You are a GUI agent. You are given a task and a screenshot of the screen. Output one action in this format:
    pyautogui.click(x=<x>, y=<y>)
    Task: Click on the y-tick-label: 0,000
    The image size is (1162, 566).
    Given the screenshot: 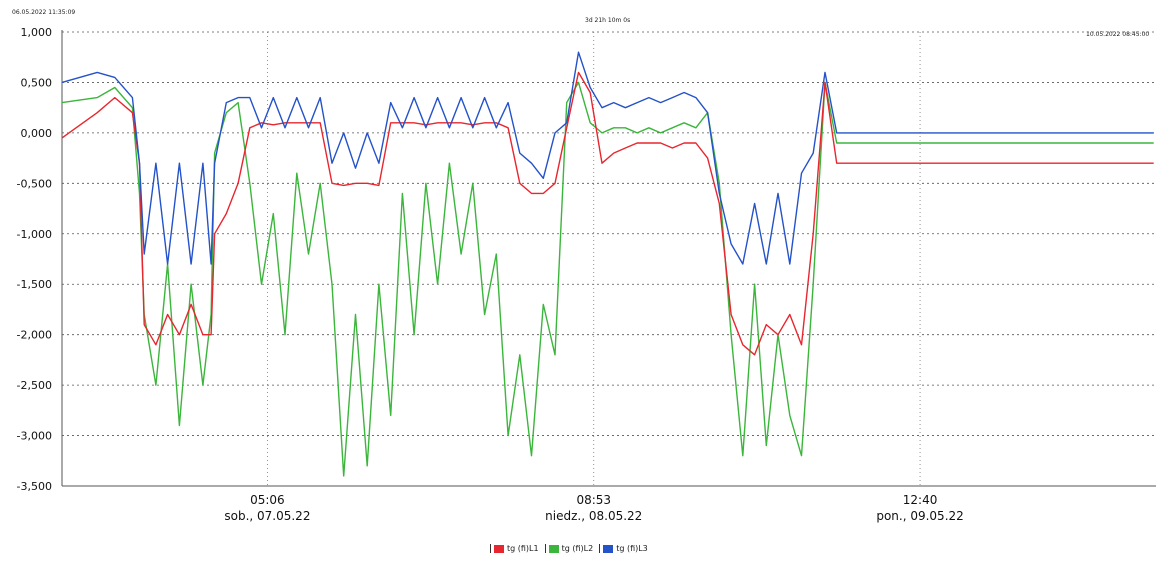 What is the action you would take?
    pyautogui.click(x=37, y=133)
    